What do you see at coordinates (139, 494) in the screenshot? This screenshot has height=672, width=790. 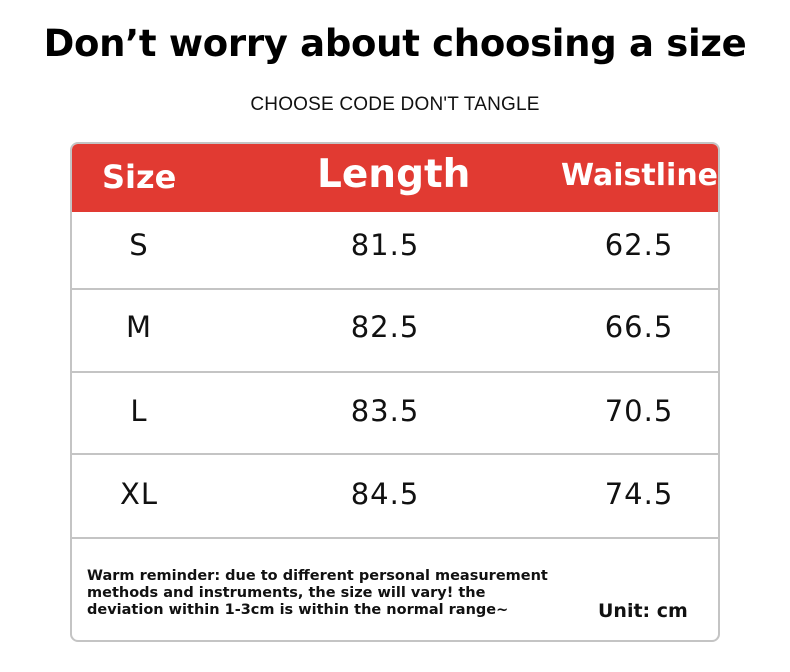 I see `cell-size: XL` at bounding box center [139, 494].